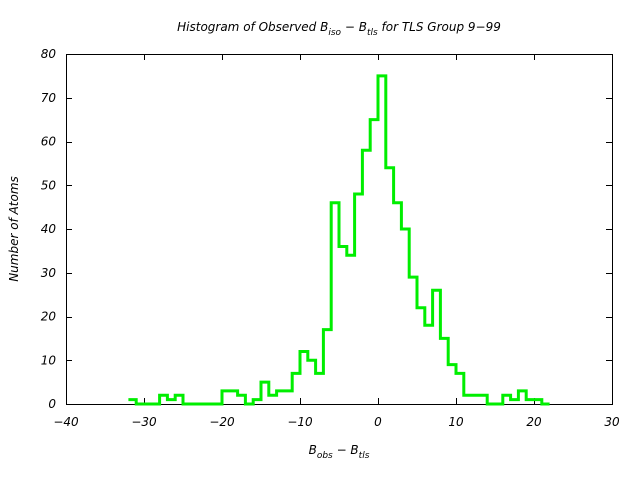 This screenshot has height=480, width=640. Describe the element at coordinates (14, 229) in the screenshot. I see `y-axis-label: Number of Atoms` at that location.